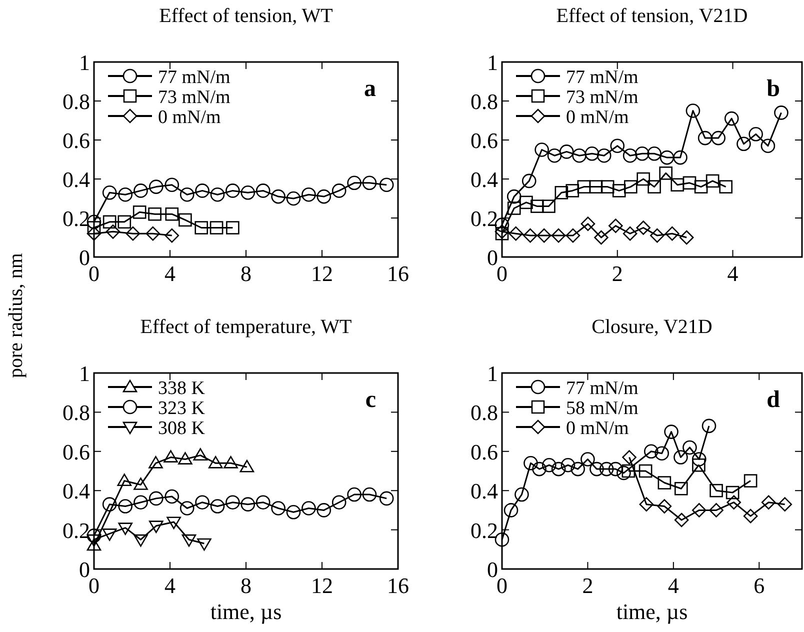 This screenshot has width=804, height=632. I want to click on annotation: c, so click(370, 400).